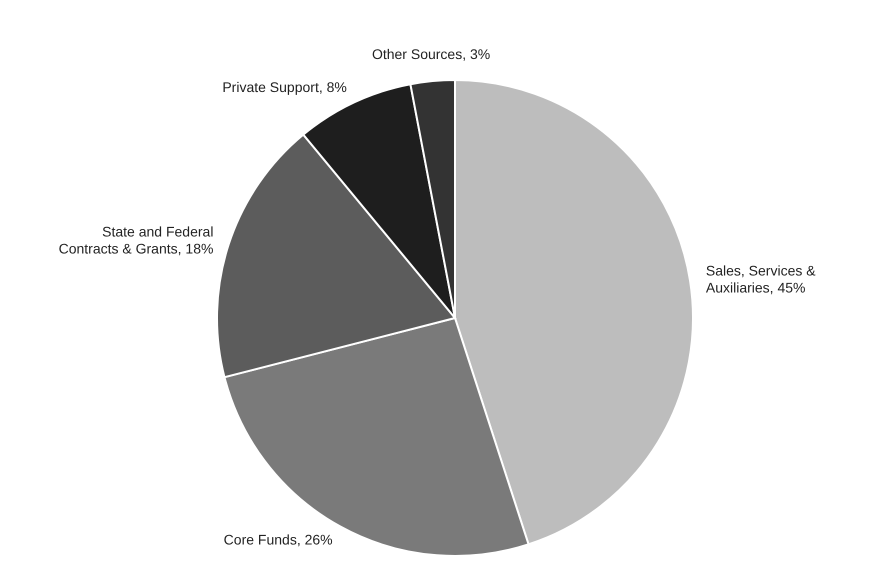 The width and height of the screenshot is (890, 576). Describe the element at coordinates (761, 279) in the screenshot. I see `slice-label: Sales, Services & Auxiliaries, 45%` at that location.